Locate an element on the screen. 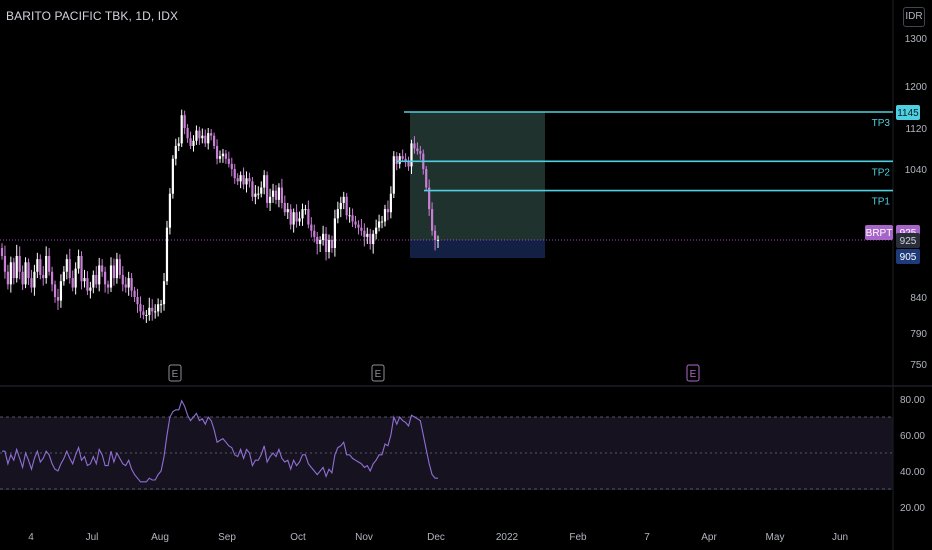  price-label-bg is located at coordinates (908, 256).